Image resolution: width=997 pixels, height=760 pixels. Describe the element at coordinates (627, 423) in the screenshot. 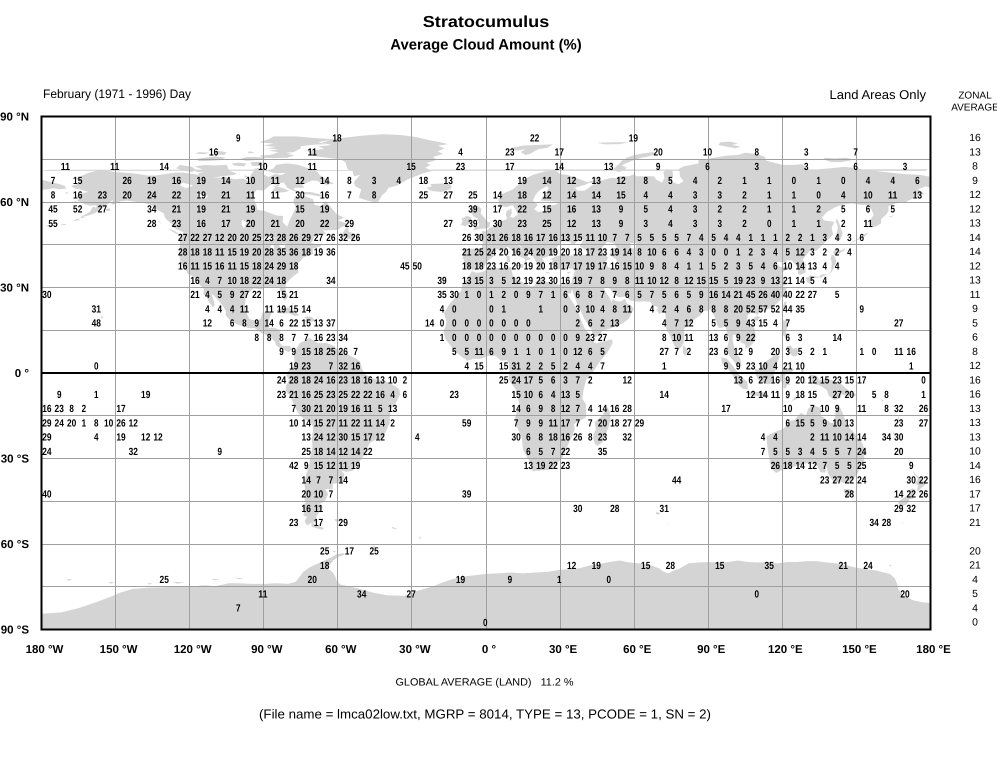

I see `svg-text: 27` at that location.